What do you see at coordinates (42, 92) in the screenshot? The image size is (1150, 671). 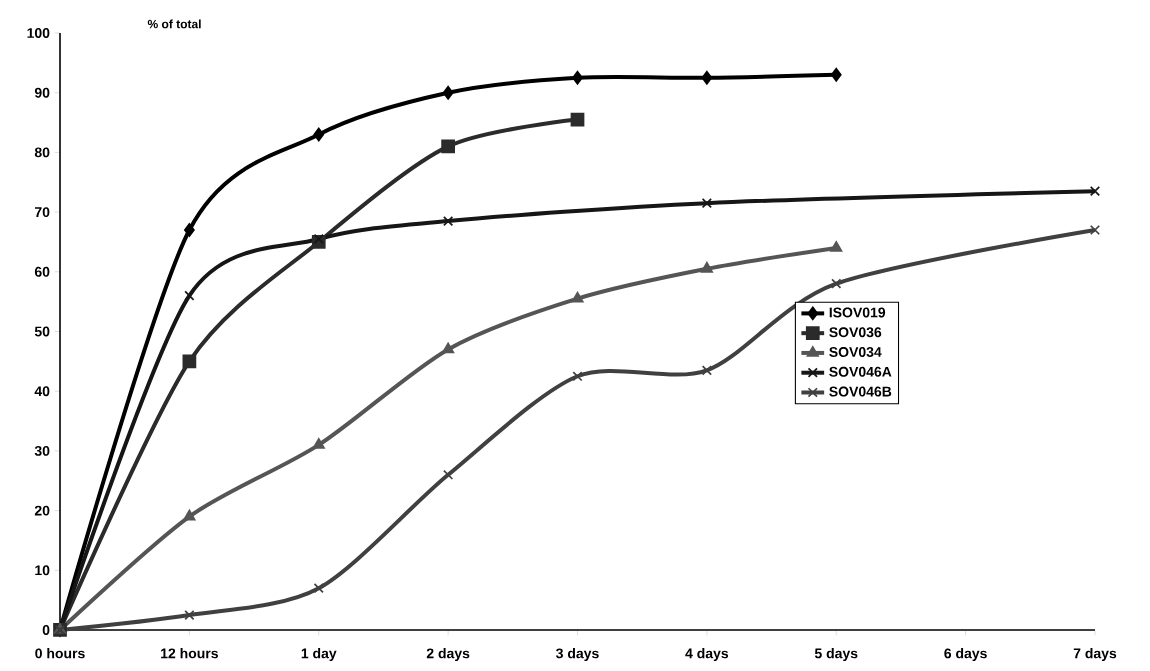 I see `y-tick-label: 90` at bounding box center [42, 92].